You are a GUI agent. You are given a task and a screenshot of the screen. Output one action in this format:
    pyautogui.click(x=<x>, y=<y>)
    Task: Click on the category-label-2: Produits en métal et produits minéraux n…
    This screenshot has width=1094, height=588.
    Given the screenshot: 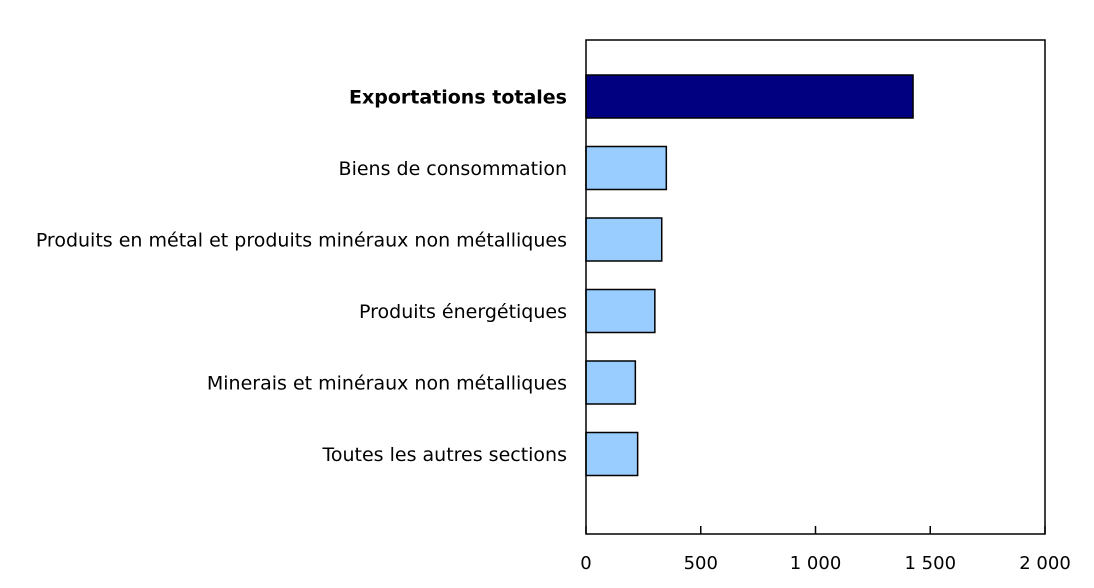 What is the action you would take?
    pyautogui.click(x=301, y=241)
    